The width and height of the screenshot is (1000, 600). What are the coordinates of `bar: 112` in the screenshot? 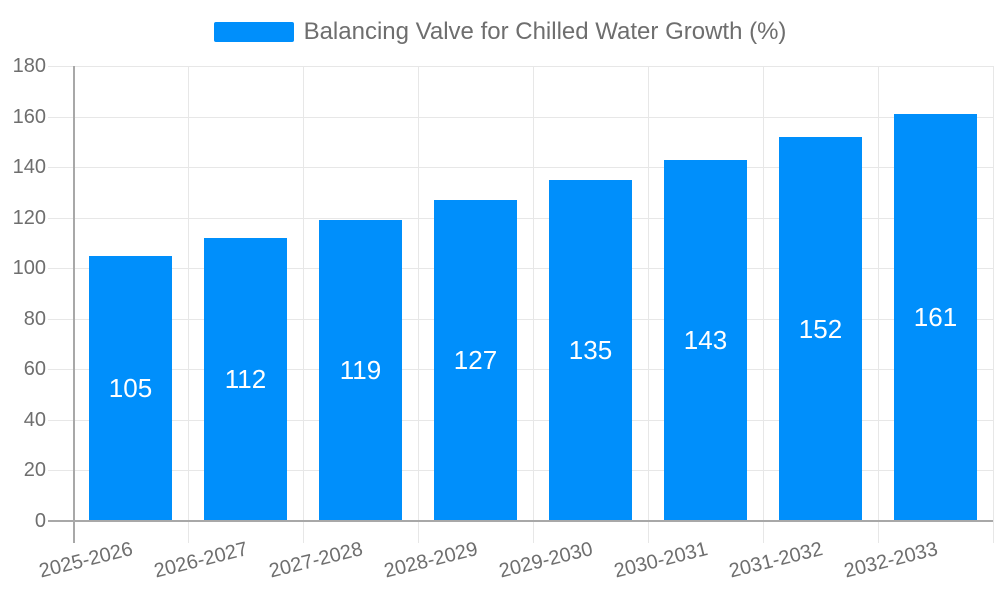 It's located at (245, 379).